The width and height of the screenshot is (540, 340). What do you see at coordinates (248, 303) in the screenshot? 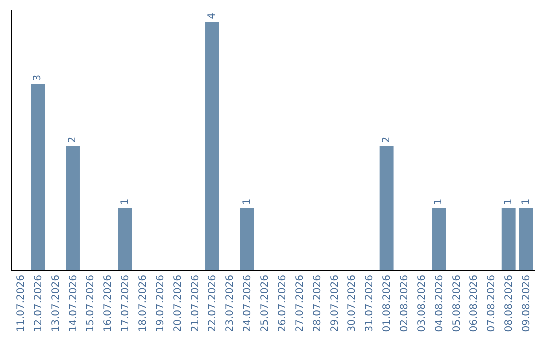
I see `x-tick-label: 24.07.2026` at bounding box center [248, 303].